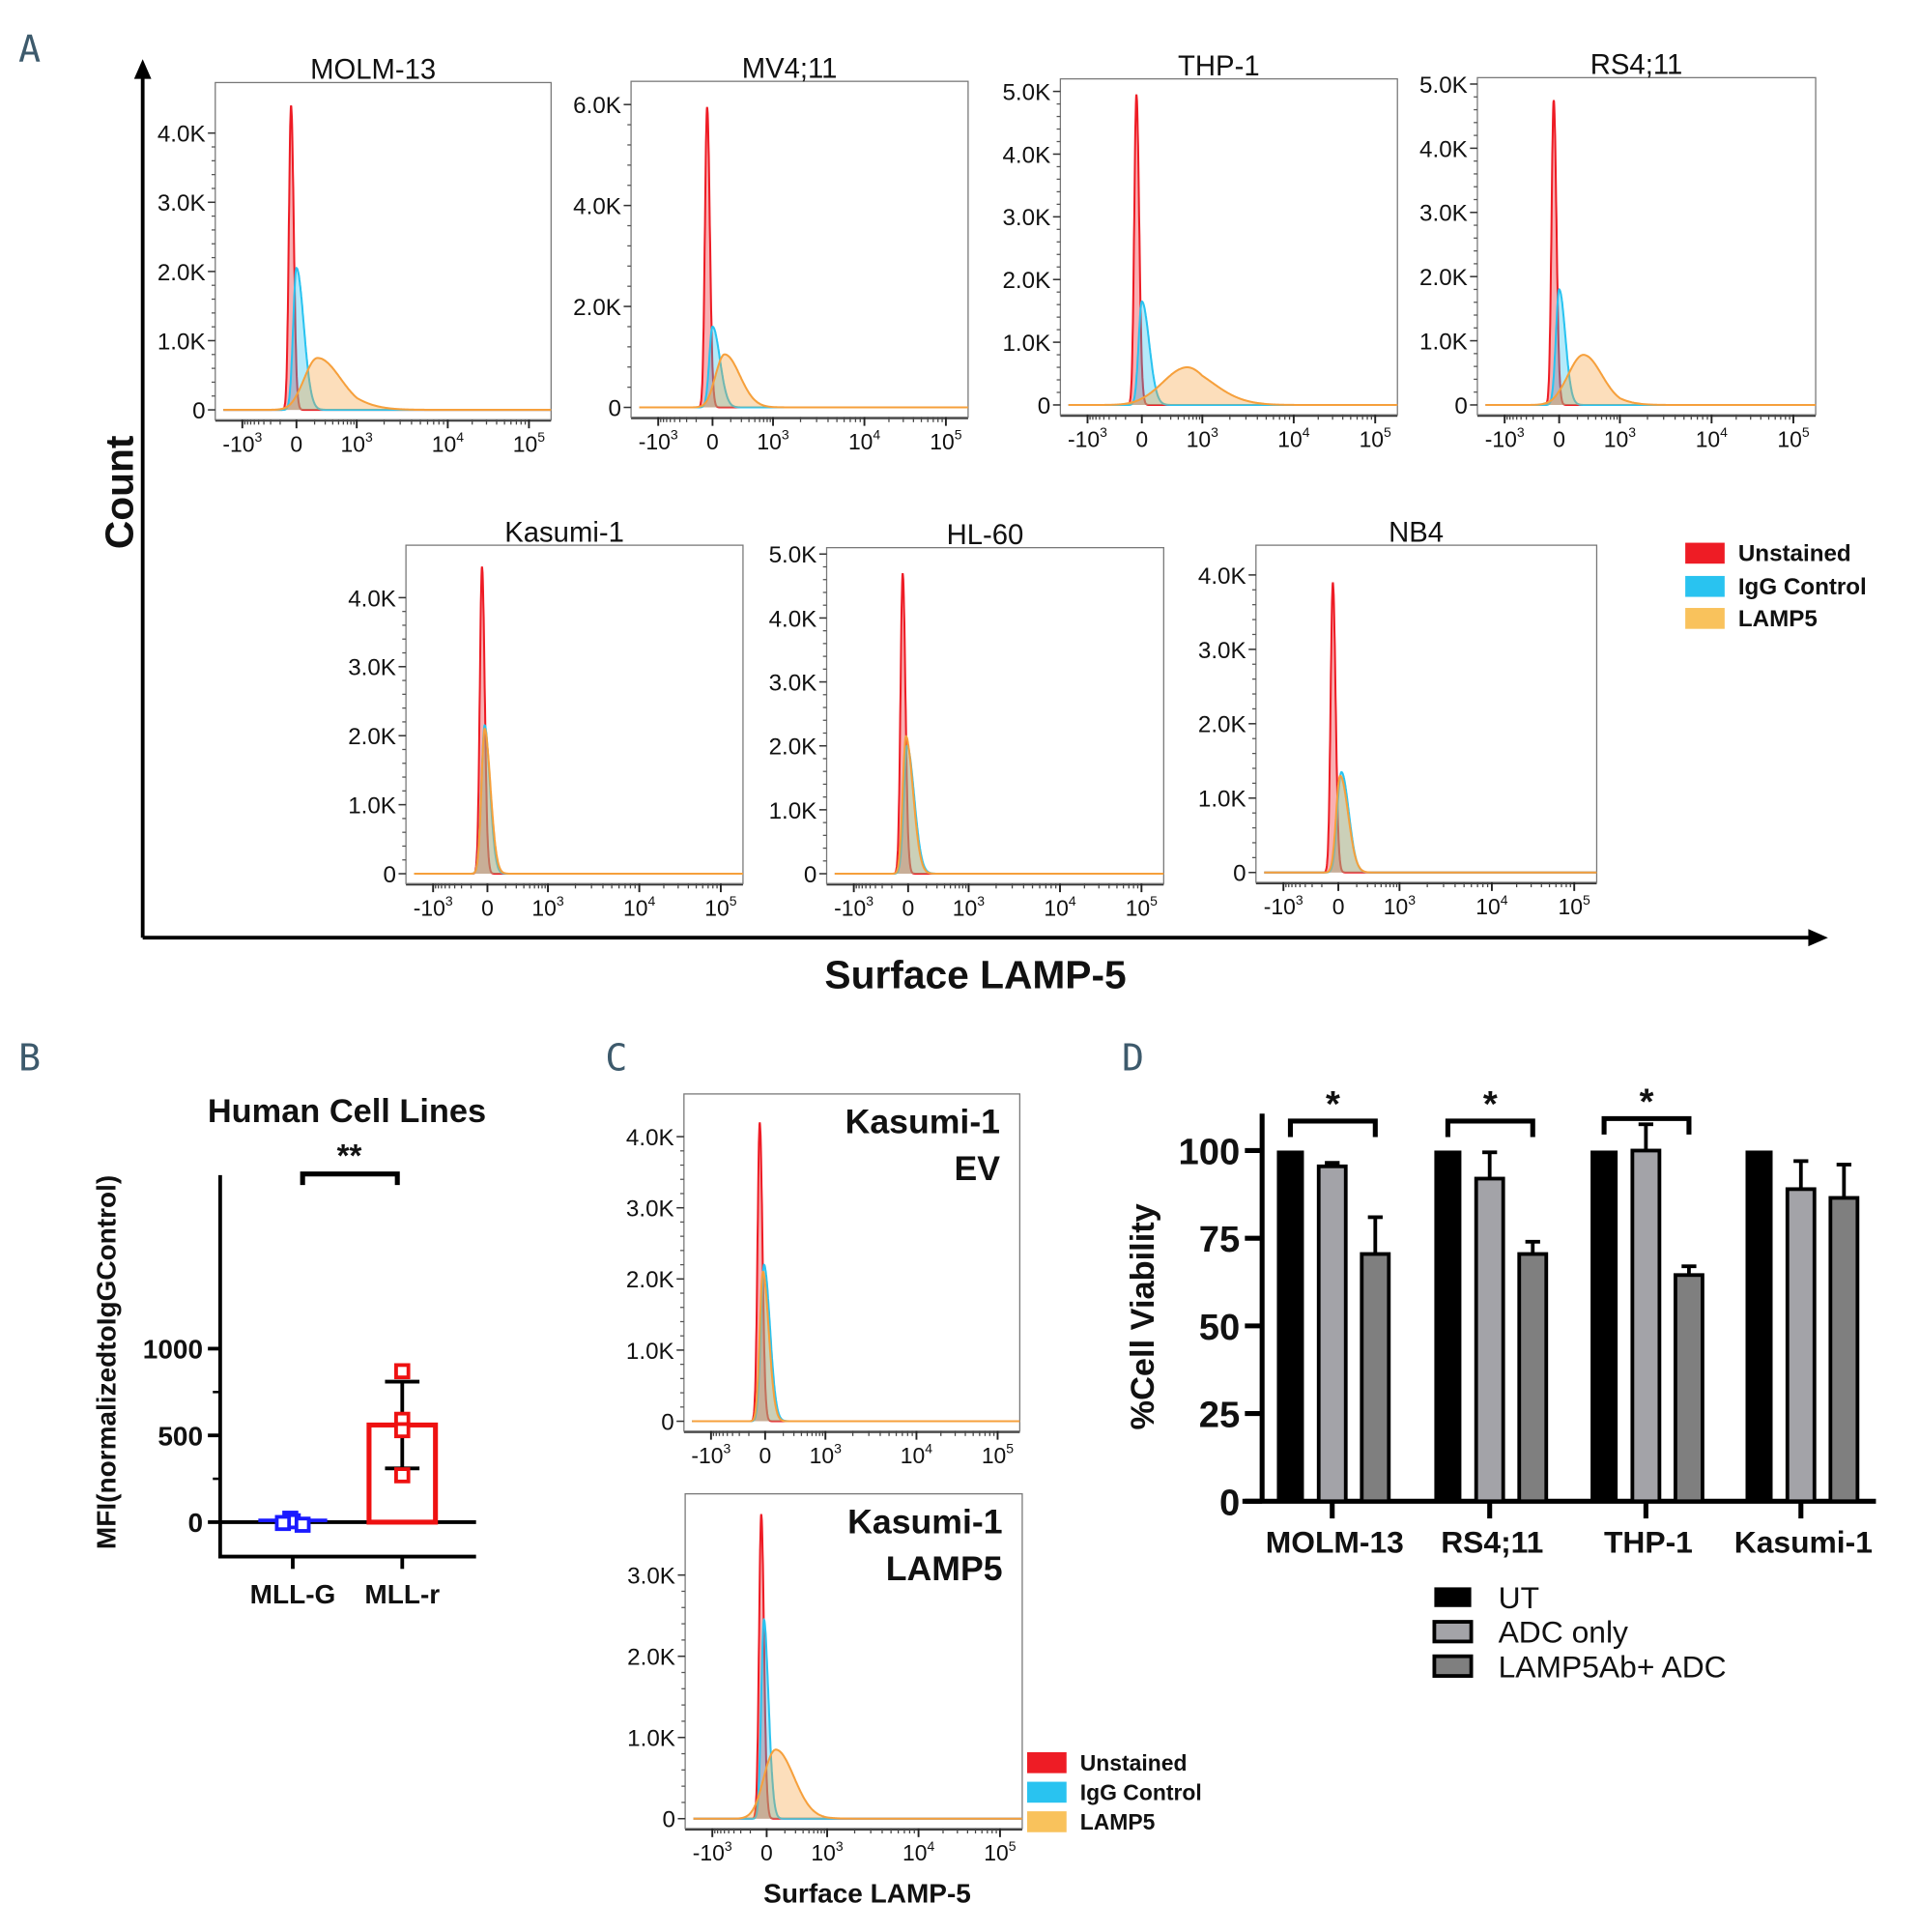 The image size is (1919, 1932). Describe the element at coordinates (1705, 553) in the screenshot. I see `legend-swatch-unstained` at that location.